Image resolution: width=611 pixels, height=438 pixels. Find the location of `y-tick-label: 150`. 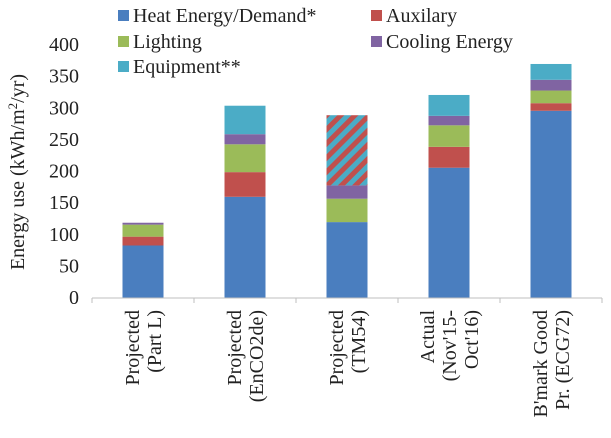

y-tick-label: 150 is located at coordinates (64, 203).